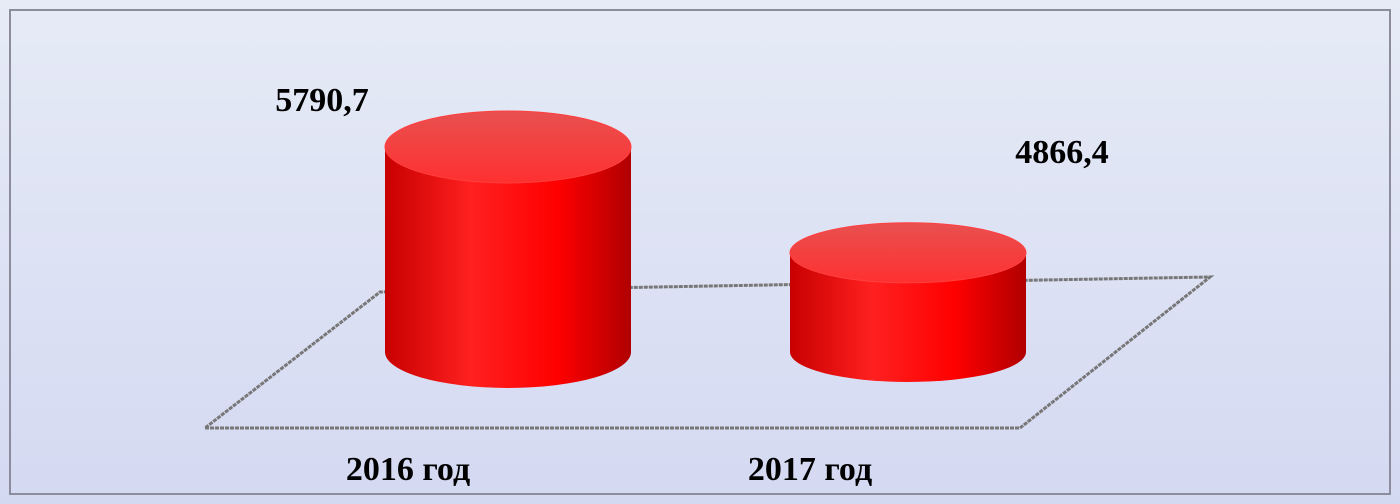 The height and width of the screenshot is (504, 1400). I want to click on x-tick-label: 2016 год, so click(408, 469).